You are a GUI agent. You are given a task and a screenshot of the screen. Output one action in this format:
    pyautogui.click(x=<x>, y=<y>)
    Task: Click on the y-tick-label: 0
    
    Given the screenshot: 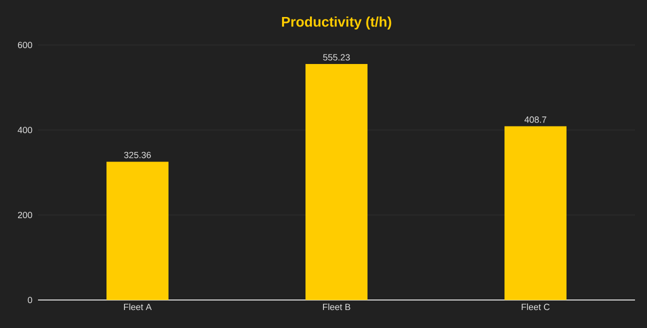 What is the action you would take?
    pyautogui.click(x=30, y=300)
    